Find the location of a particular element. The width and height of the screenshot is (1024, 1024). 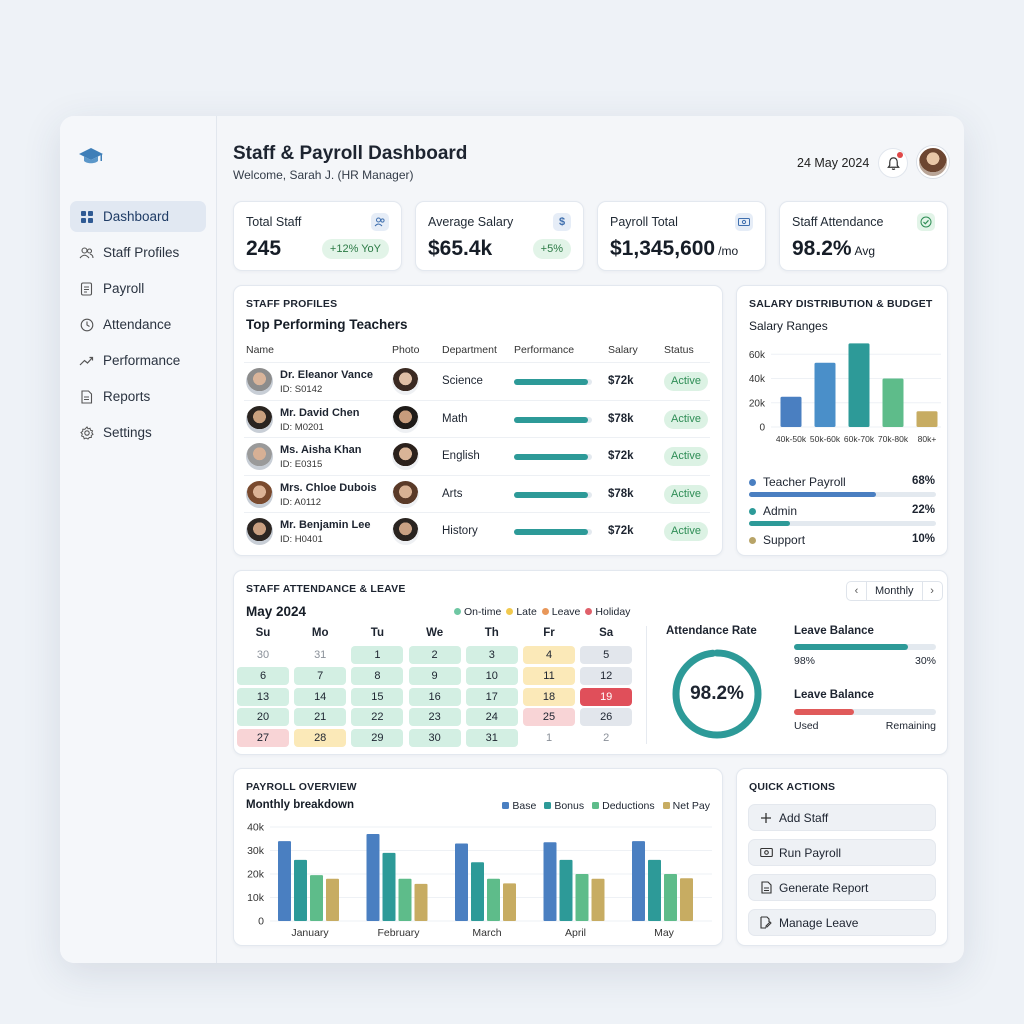

table-row: Mrs. Chloe Dubois ID: A0112 Arts $78k Active is located at coordinates (477, 493).